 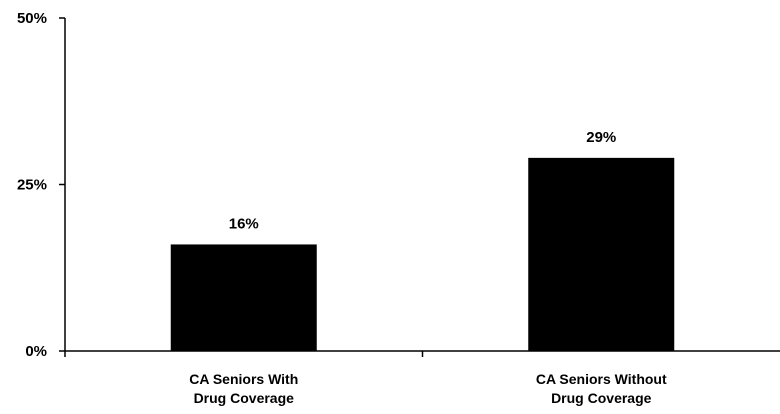 What do you see at coordinates (32, 185) in the screenshot?
I see `y-tick-label: 25%` at bounding box center [32, 185].